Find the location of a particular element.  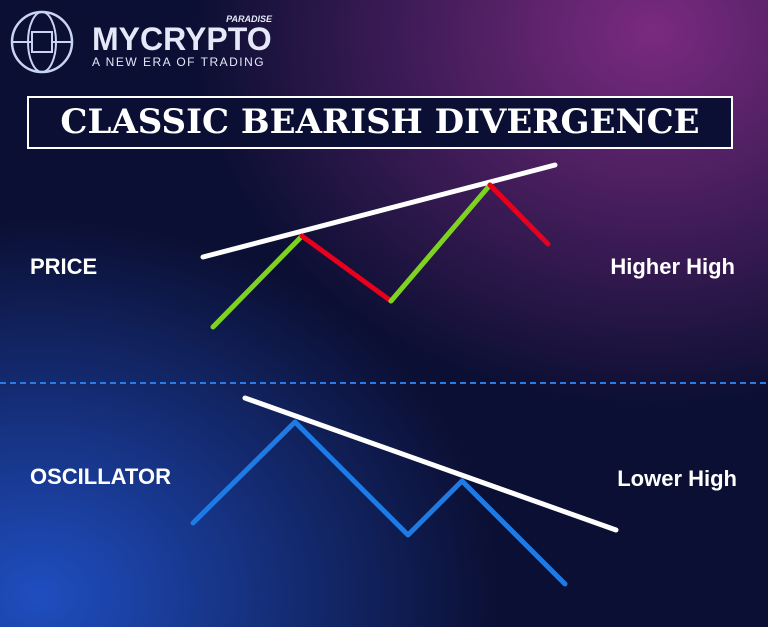

price-label: PRICE is located at coordinates (63, 266).